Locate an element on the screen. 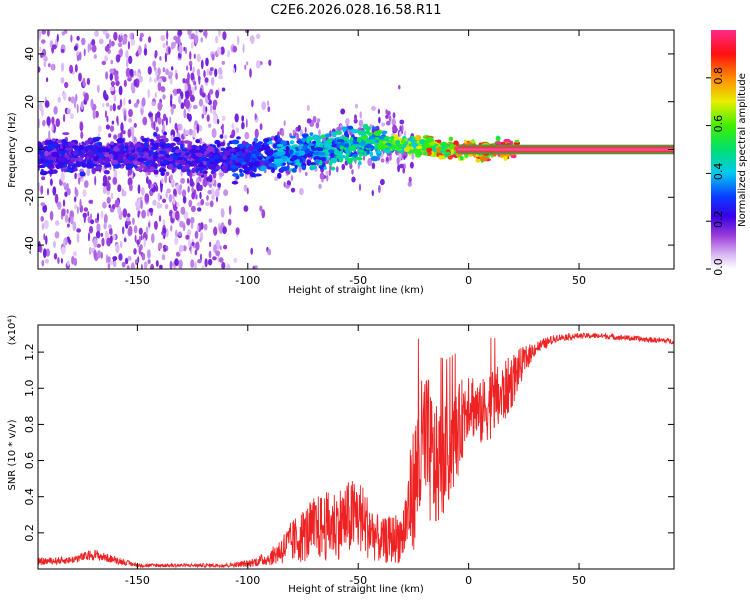 This screenshot has height=600, width=750. spectrogram-xlabel: Height of straight line (km) is located at coordinates (356, 290).